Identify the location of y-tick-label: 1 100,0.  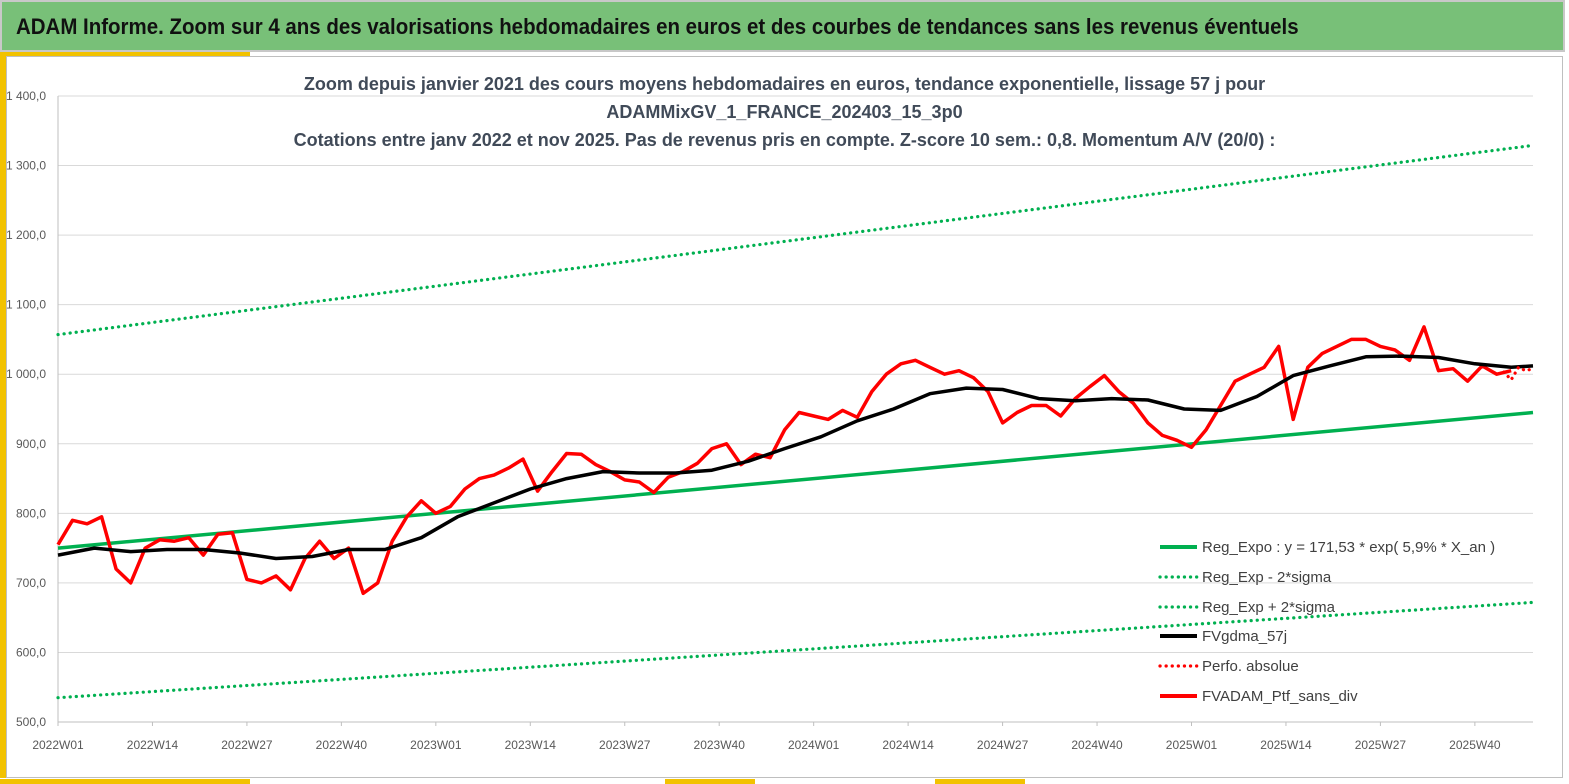
(26, 305).